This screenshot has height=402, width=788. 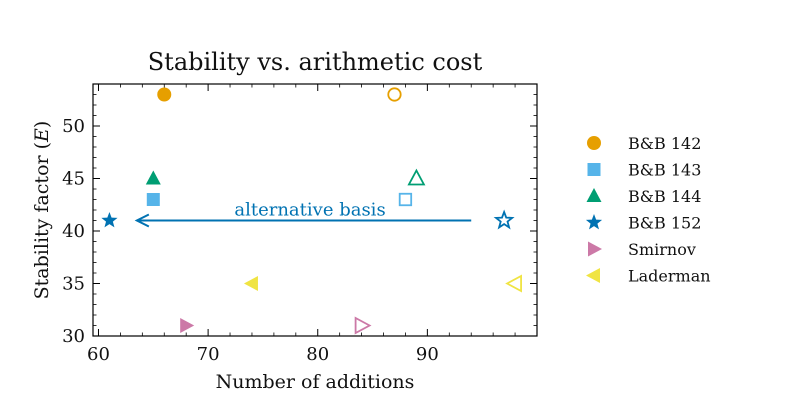 What do you see at coordinates (664, 143) in the screenshot?
I see `legend-label: B&B 142` at bounding box center [664, 143].